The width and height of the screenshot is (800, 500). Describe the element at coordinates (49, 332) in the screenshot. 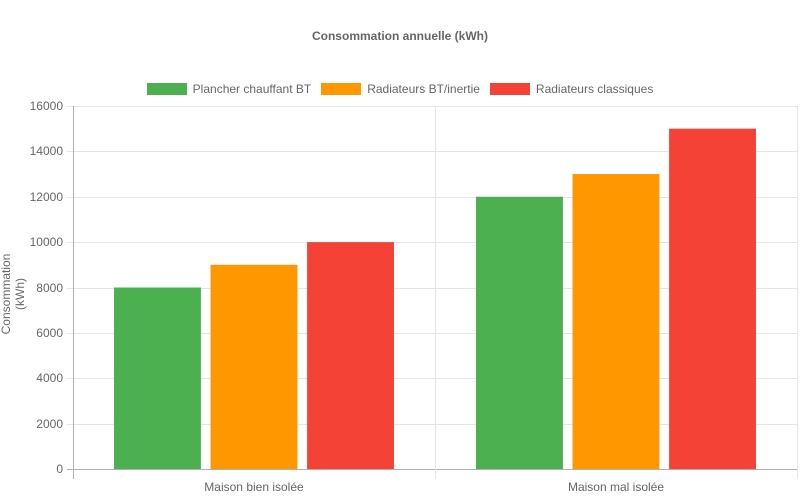

I see `y-tick-label: 6000` at that location.